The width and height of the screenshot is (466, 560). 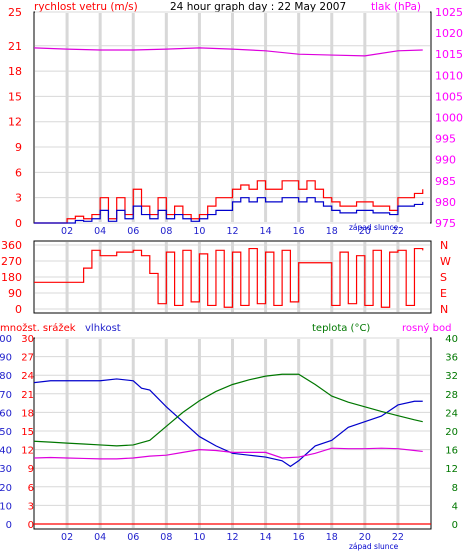 What do you see at coordinates (27, 358) in the screenshot?
I see `y-tick-label-rain: 27` at bounding box center [27, 358].